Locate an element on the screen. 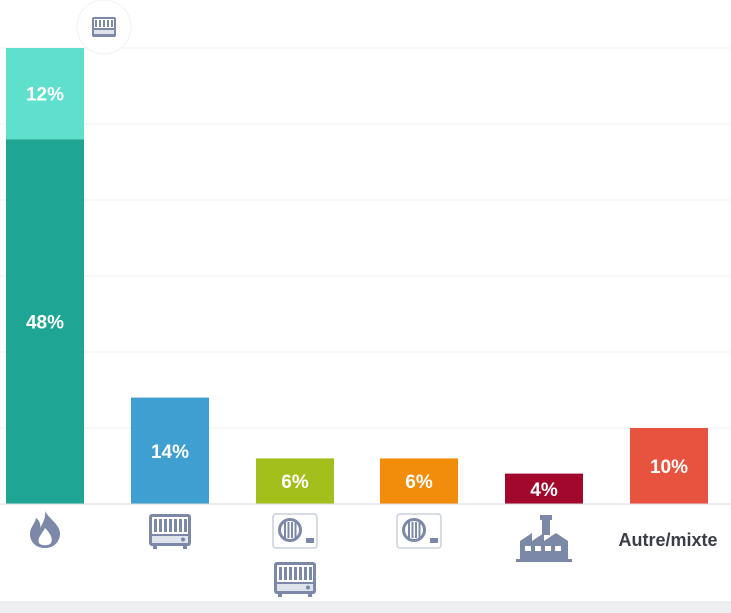  bar-label-gas-seg1: 12% is located at coordinates (45, 95).